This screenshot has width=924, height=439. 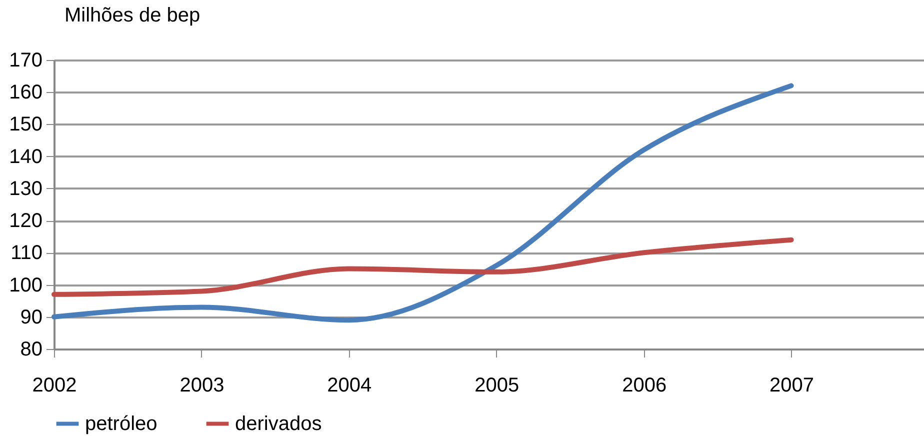 I want to click on y-tick-label: 90, so click(x=31, y=317).